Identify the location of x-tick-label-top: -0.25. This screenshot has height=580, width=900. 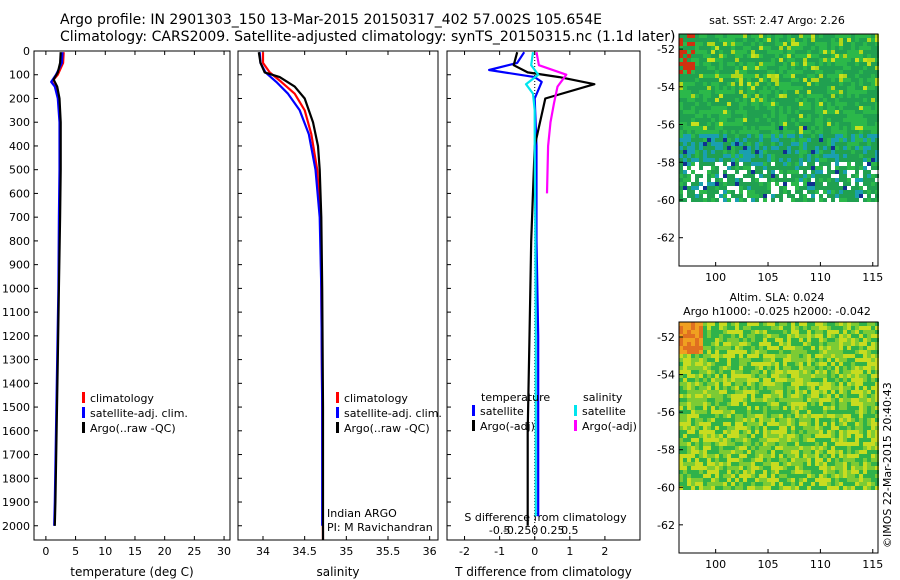
(517, 530).